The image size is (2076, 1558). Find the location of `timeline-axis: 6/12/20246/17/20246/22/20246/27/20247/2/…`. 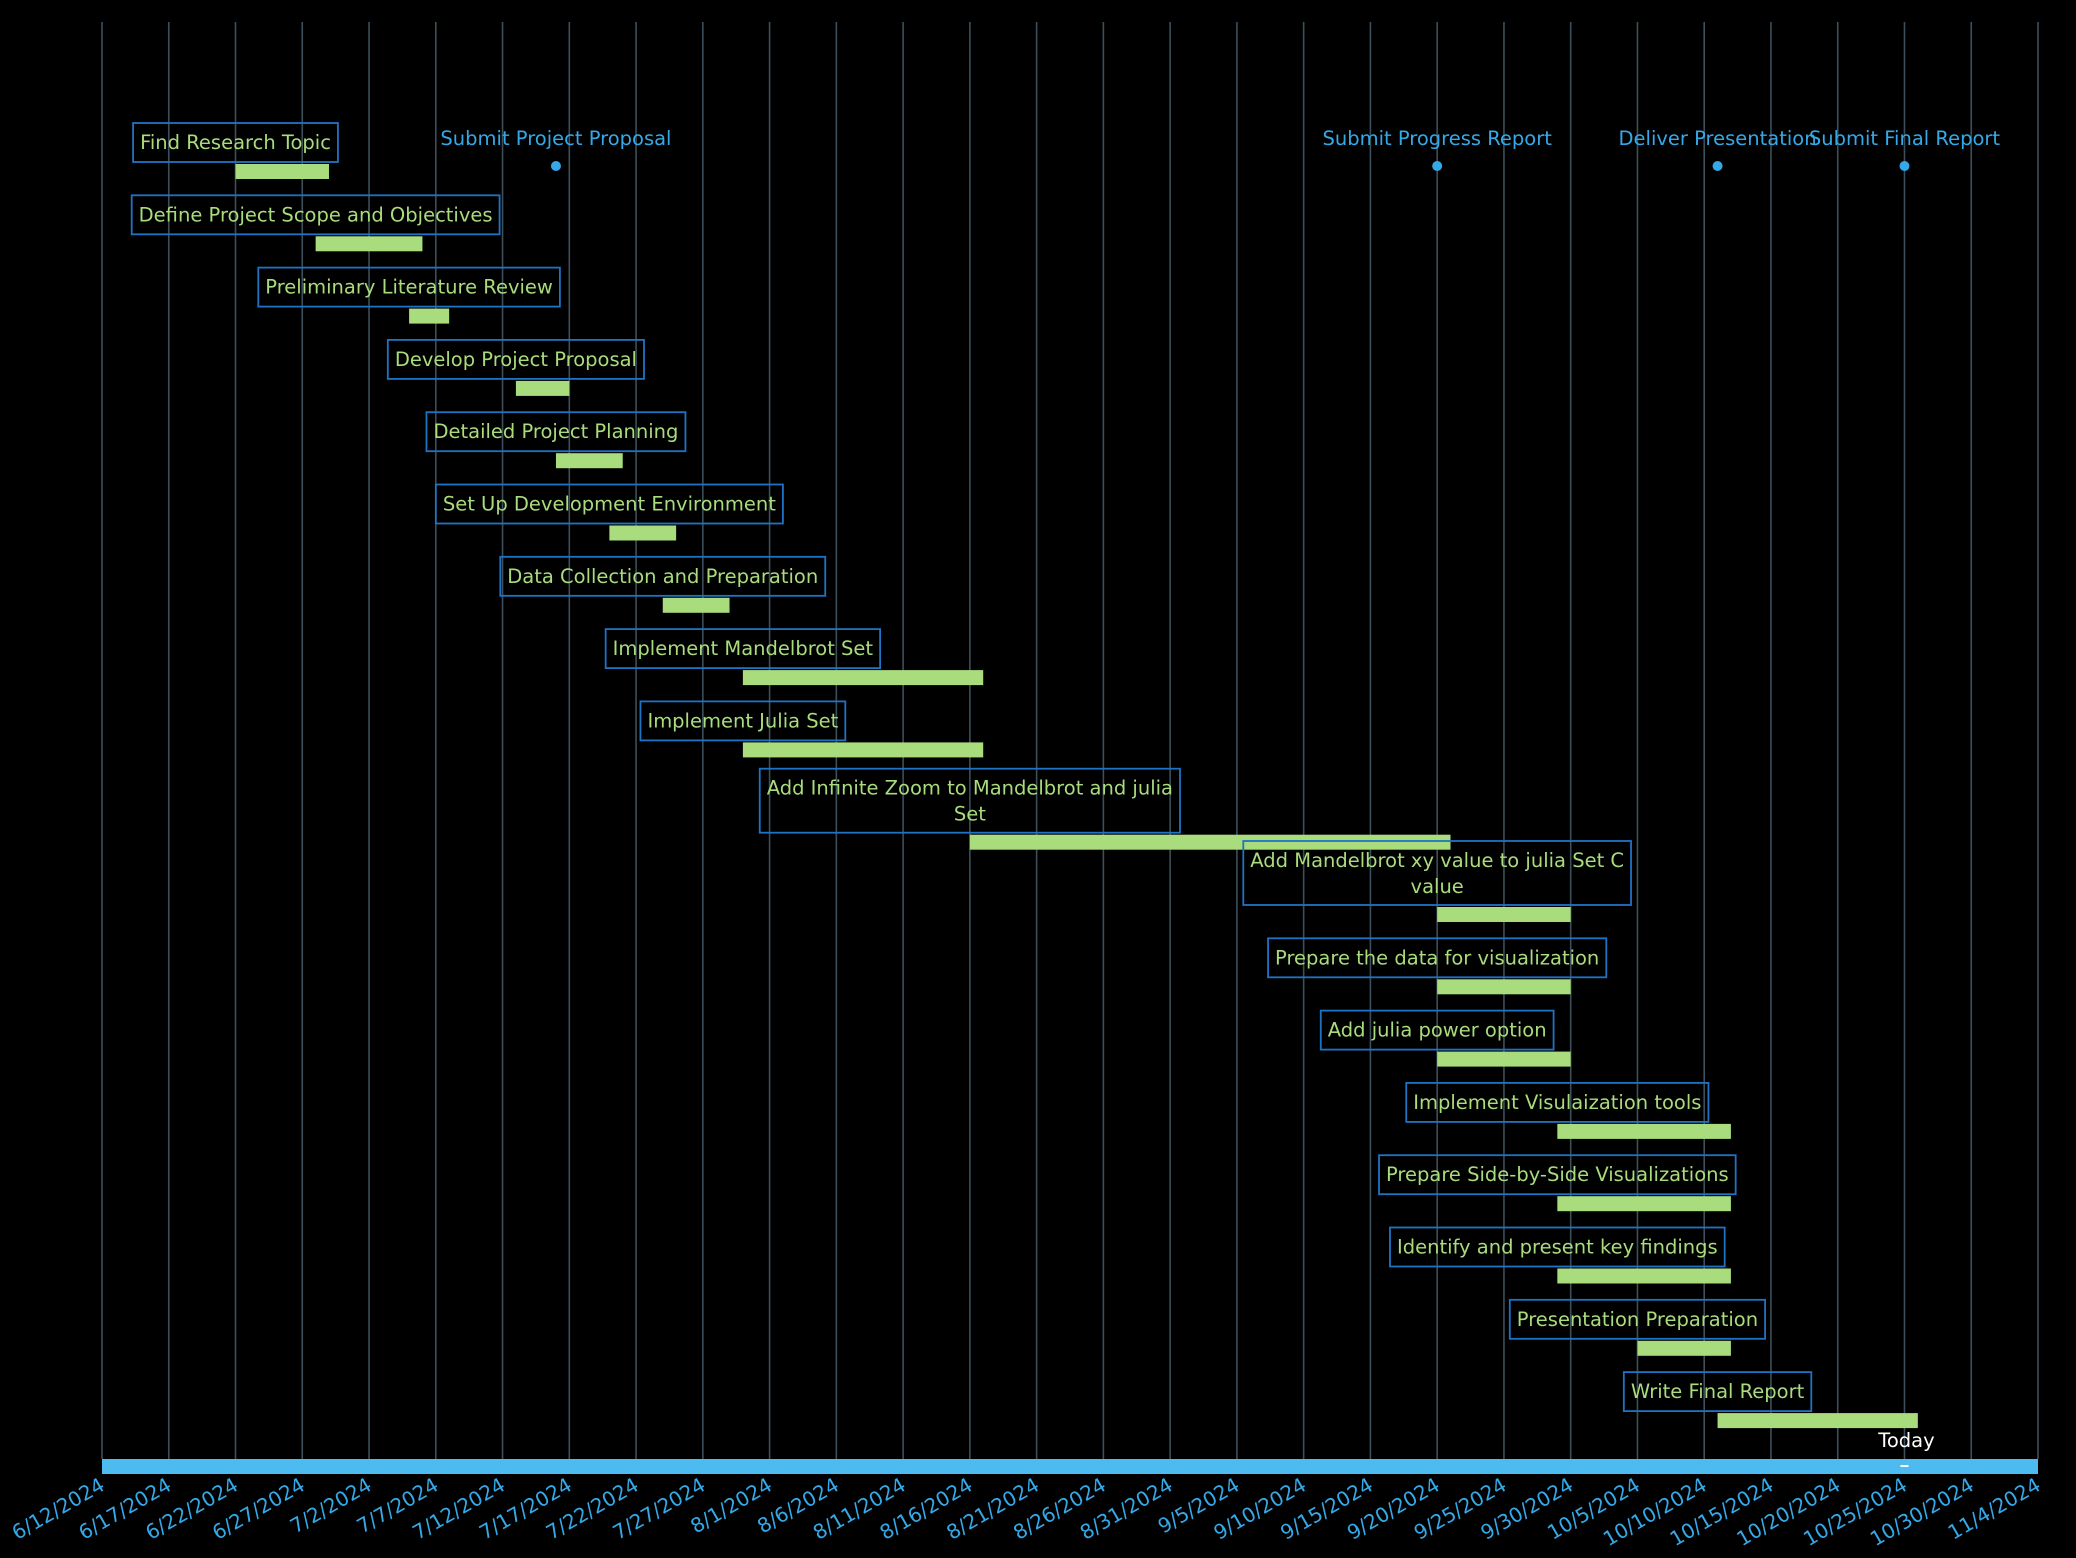

timeline-axis: 6/12/20246/17/20246/22/20246/27/20247/2/… is located at coordinates (1026, 1490).